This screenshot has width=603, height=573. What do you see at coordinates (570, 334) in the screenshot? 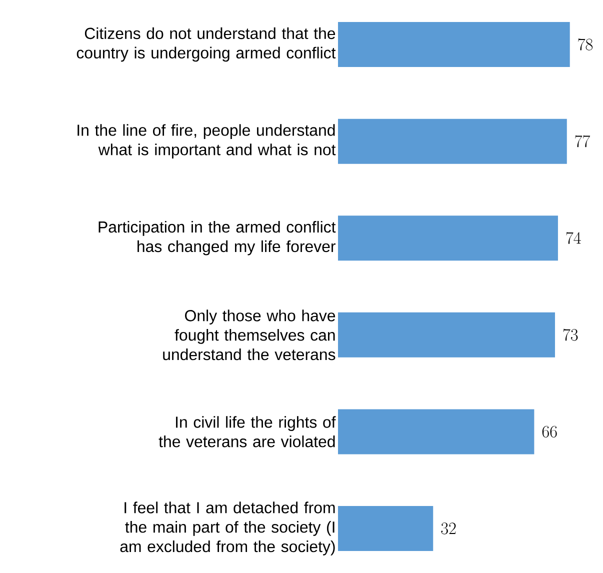
I see `data-label: 73` at bounding box center [570, 334].